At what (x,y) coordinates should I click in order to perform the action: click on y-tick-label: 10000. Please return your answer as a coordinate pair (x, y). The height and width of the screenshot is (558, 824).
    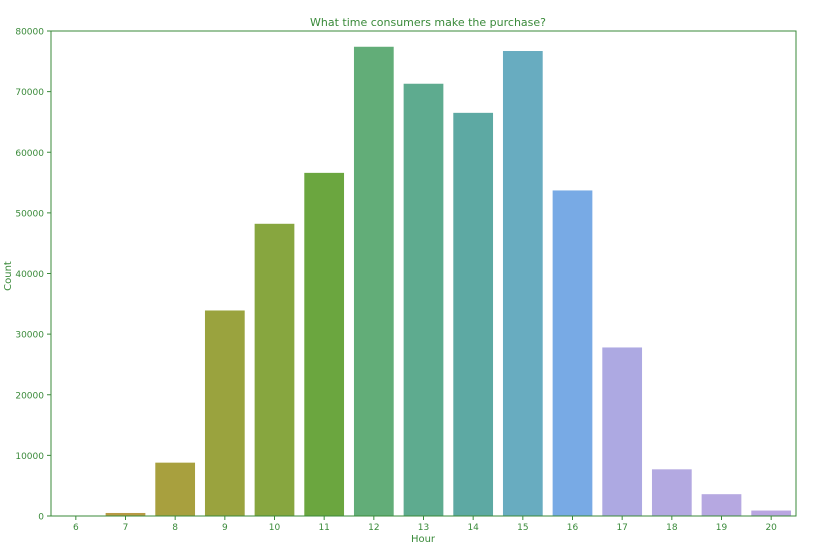
    Looking at the image, I should click on (29, 457).